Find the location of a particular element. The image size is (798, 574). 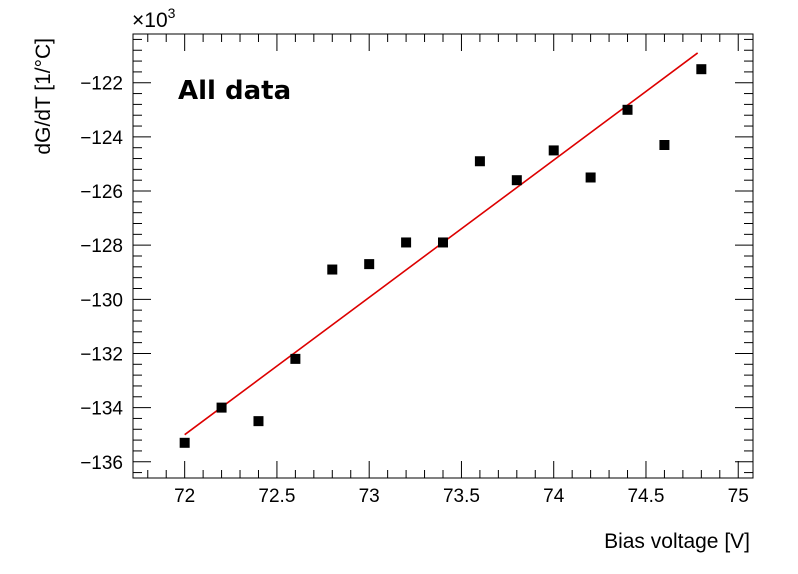

x-tick-label: 73 is located at coordinates (369, 496).